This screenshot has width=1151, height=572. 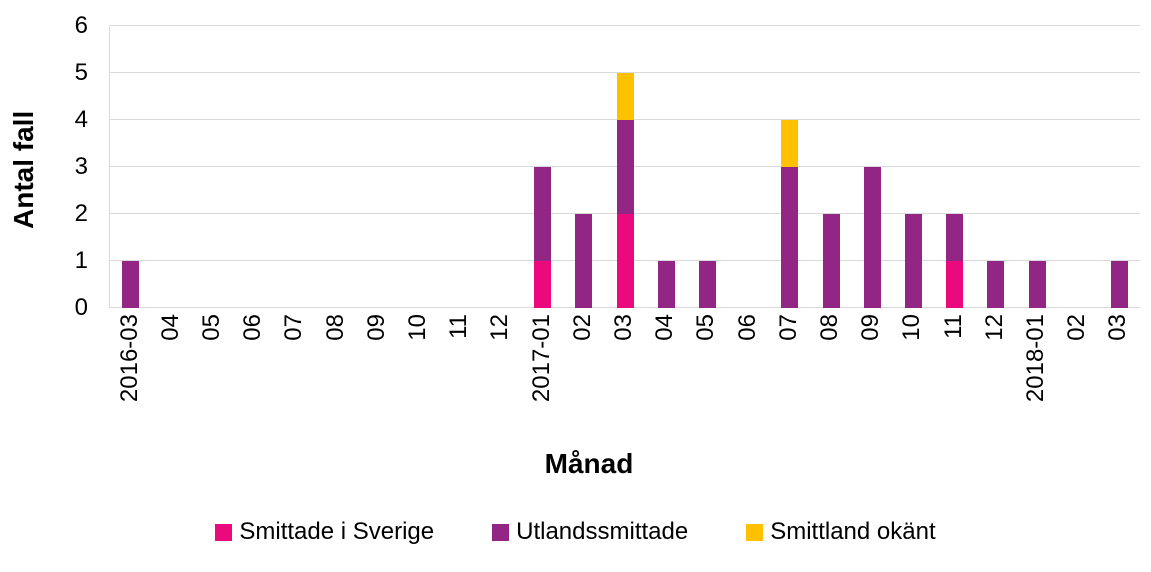 I want to click on x-tick-label-text: 2017-01, so click(x=541, y=358).